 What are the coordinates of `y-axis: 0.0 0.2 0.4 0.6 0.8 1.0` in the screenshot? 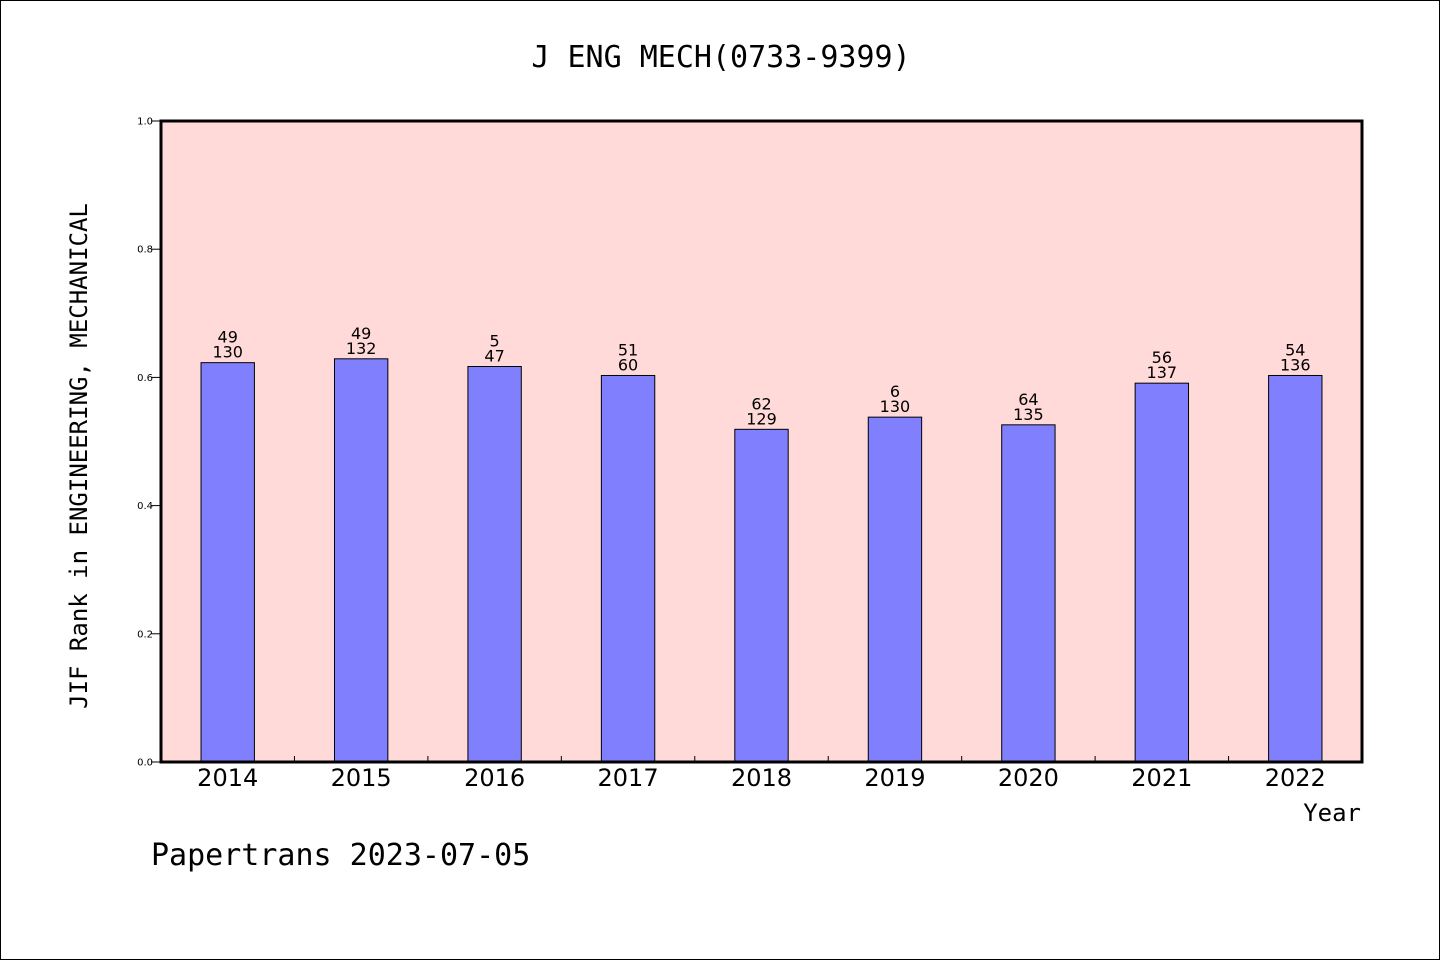 It's located at (149, 443).